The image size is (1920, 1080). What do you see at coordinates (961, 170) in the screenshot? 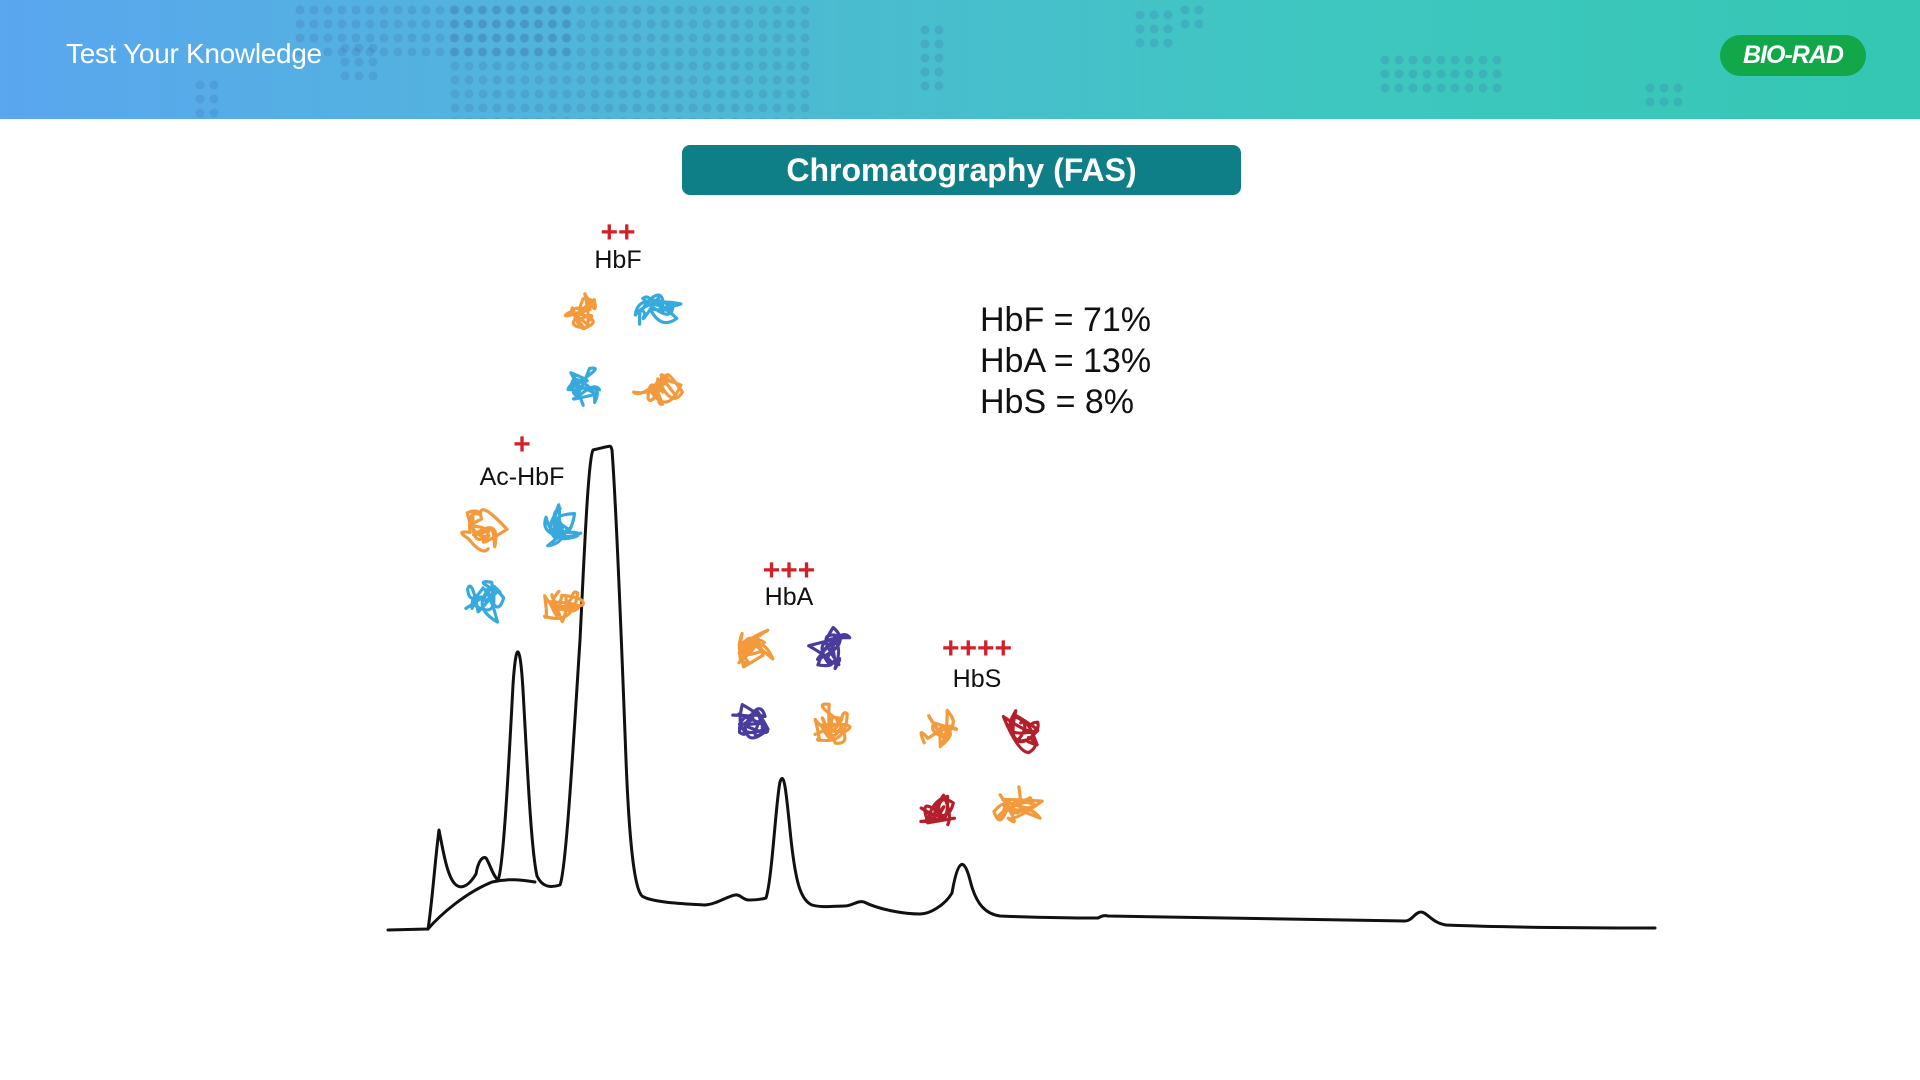
I see `slide-title: Chromatography (FAS)` at bounding box center [961, 170].